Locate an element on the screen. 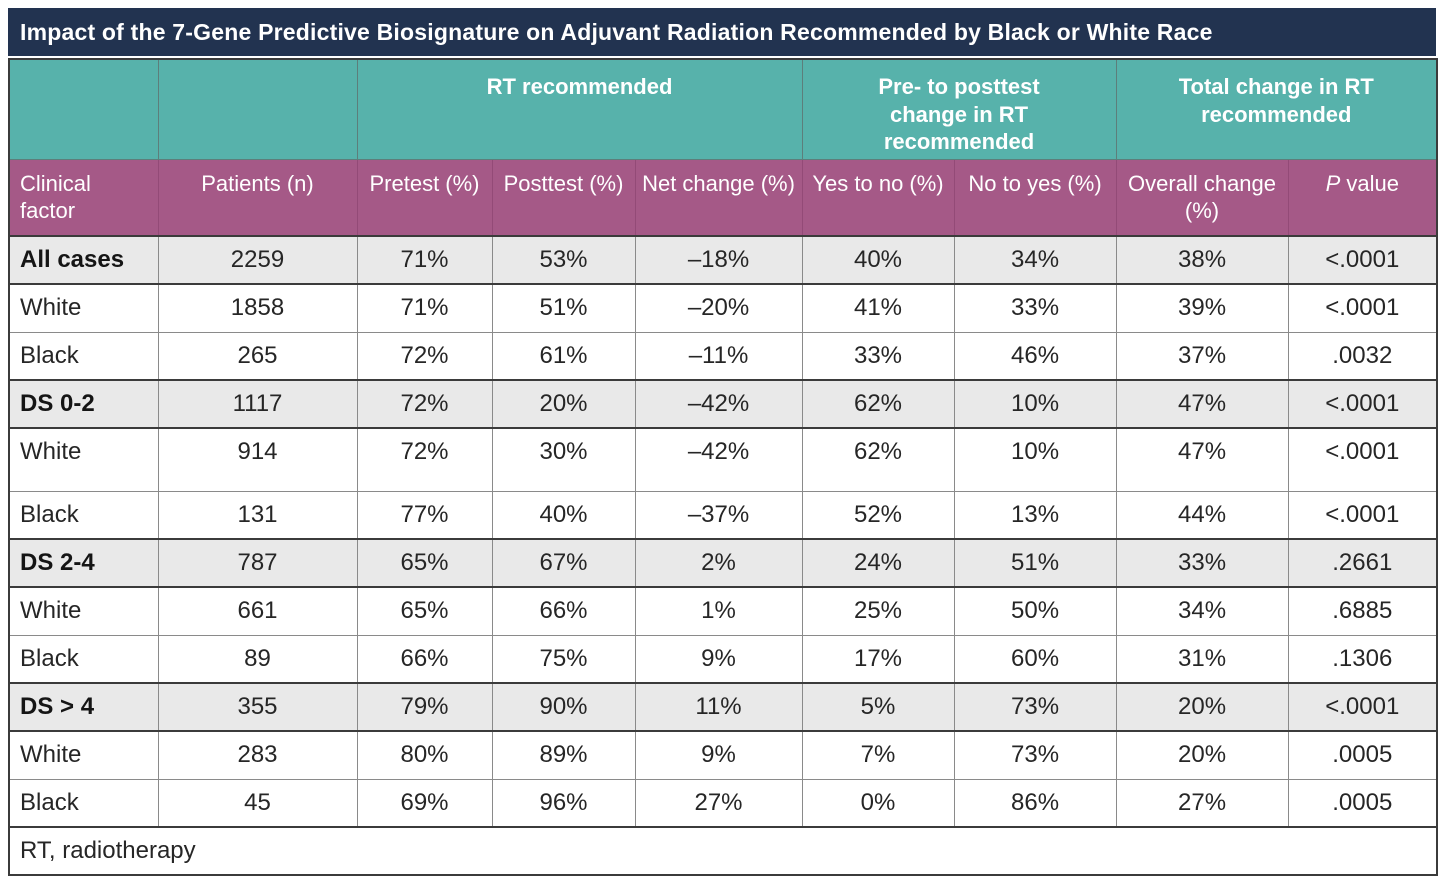 The height and width of the screenshot is (884, 1444). value-cell: 80% is located at coordinates (424, 755).